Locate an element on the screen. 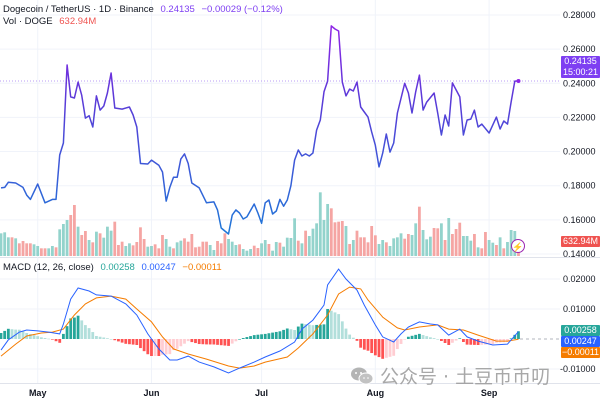 The image size is (600, 401). time-tick-label: Sep is located at coordinates (489, 393).